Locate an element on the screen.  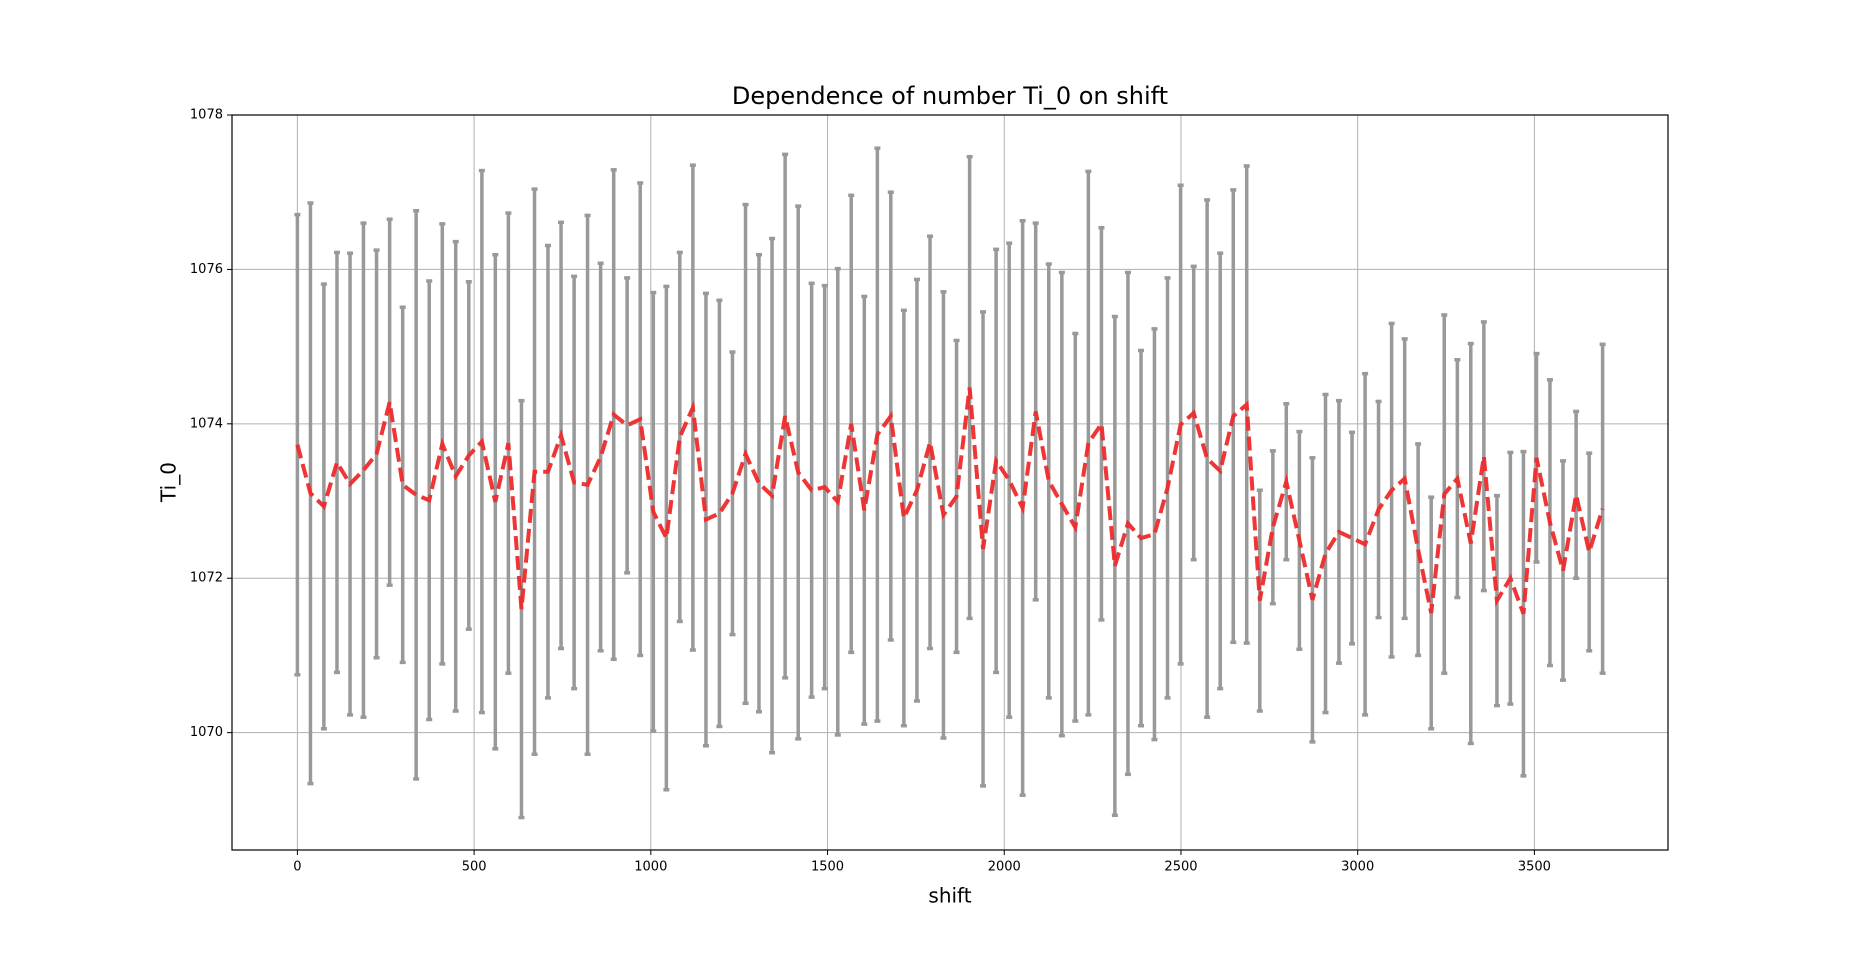
y-tick-label: 1078 is located at coordinates (206, 115).